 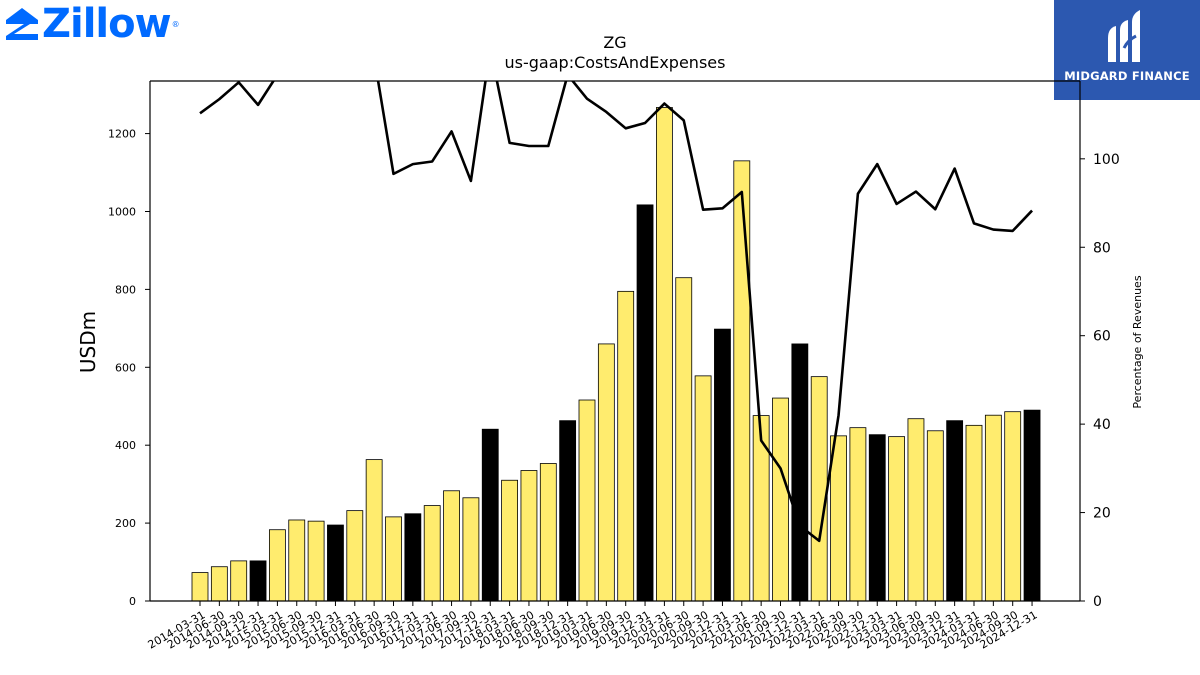 I want to click on chart-title: ZG, so click(x=614, y=42).